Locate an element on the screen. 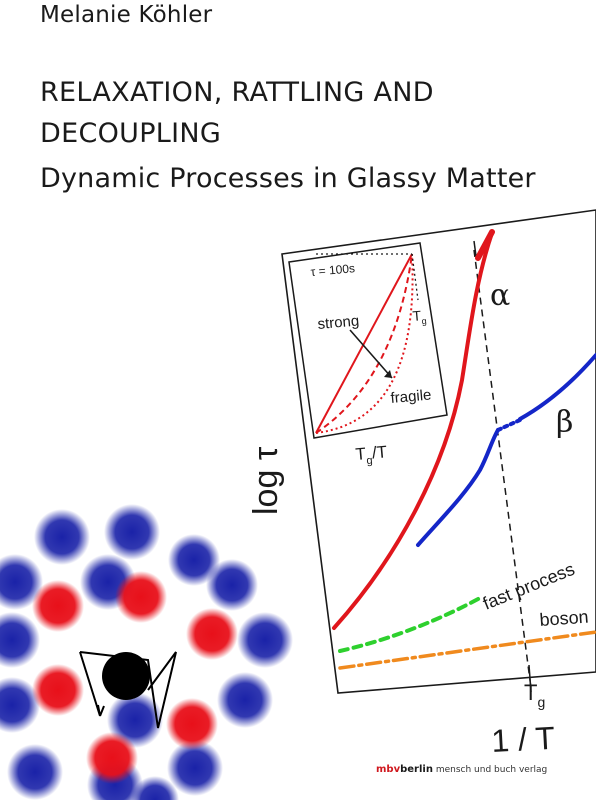 This screenshot has height=800, width=596. beta-curve is located at coordinates (458, 487).